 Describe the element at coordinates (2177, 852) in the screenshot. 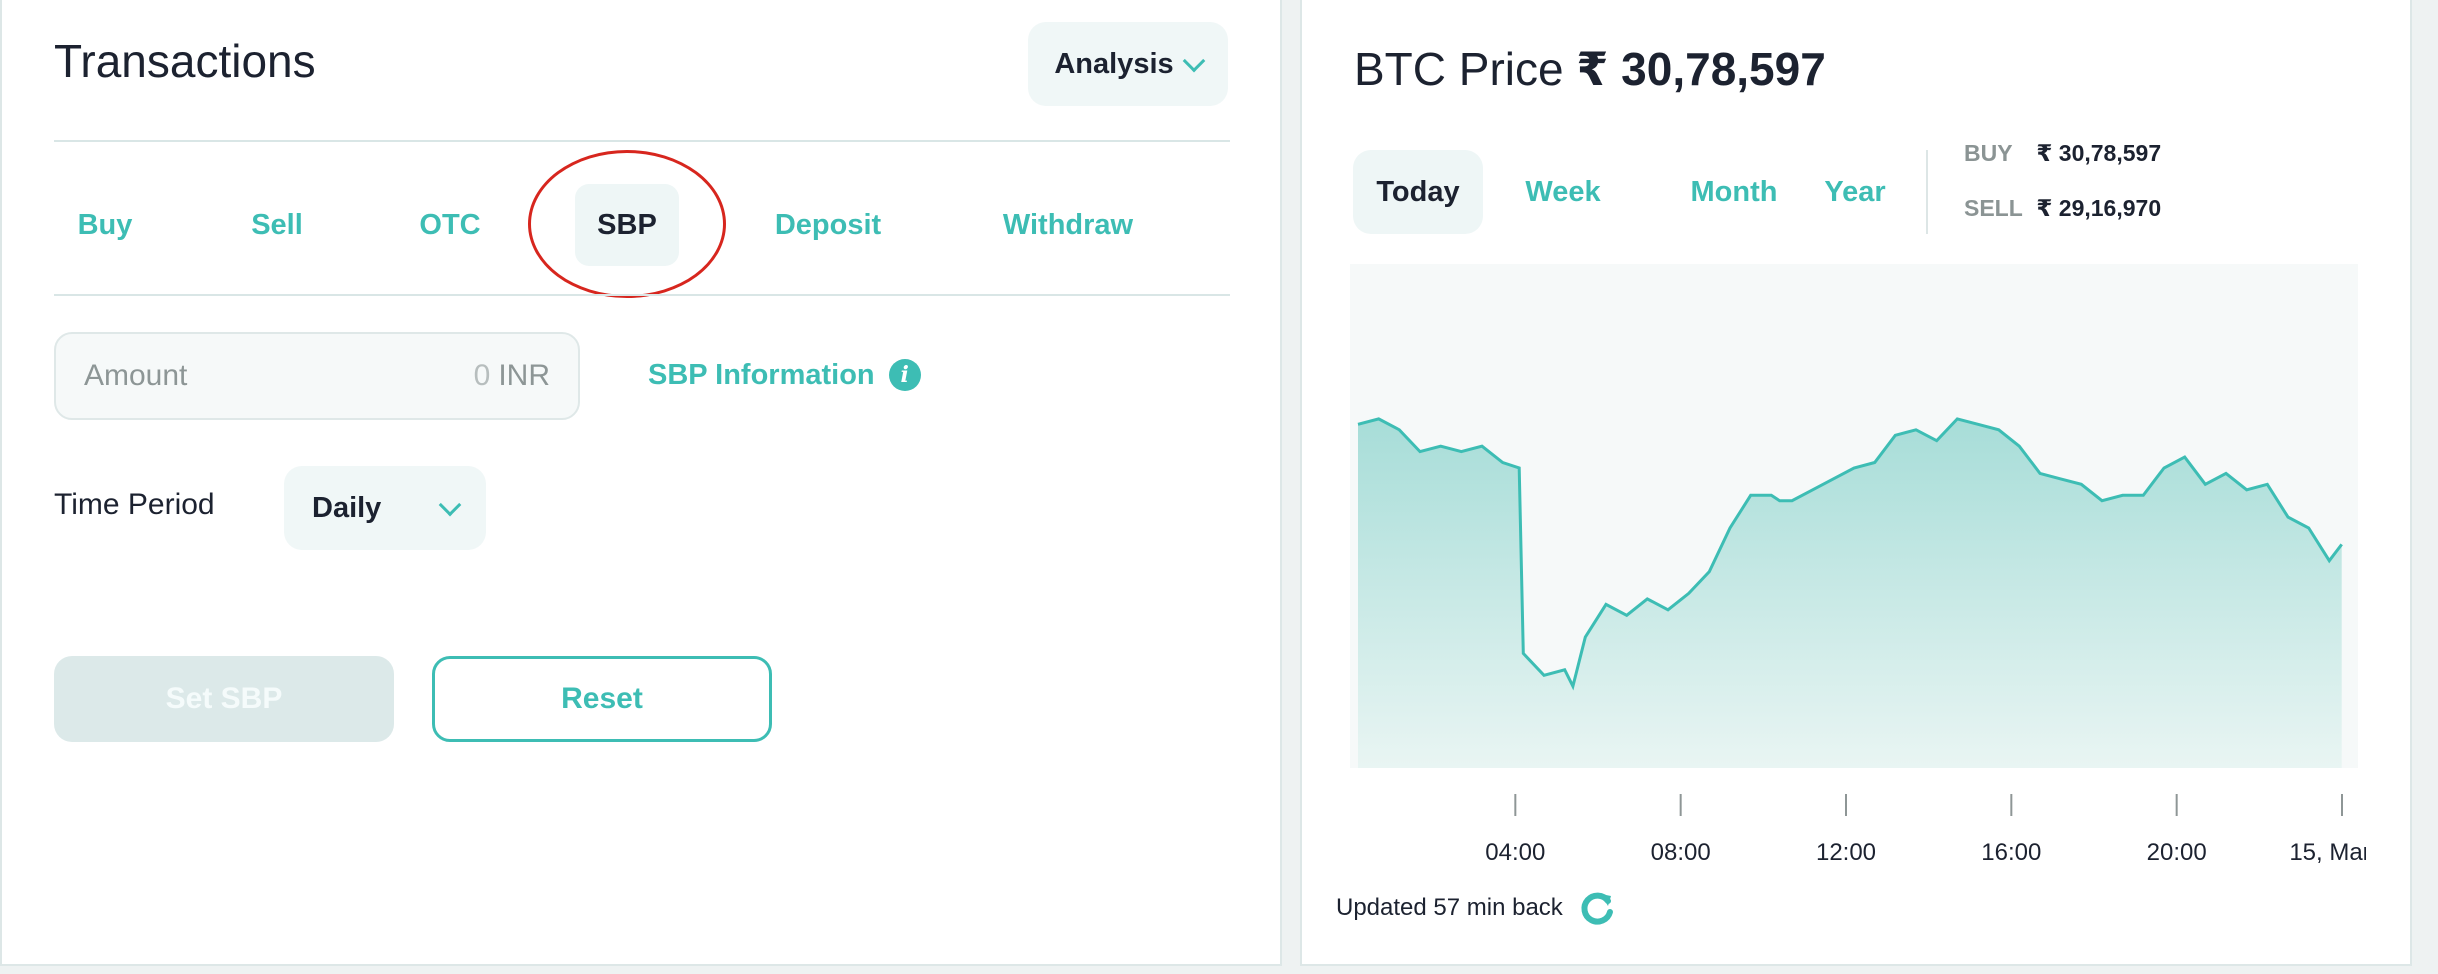

I see `x-tick-label: 20:00` at that location.